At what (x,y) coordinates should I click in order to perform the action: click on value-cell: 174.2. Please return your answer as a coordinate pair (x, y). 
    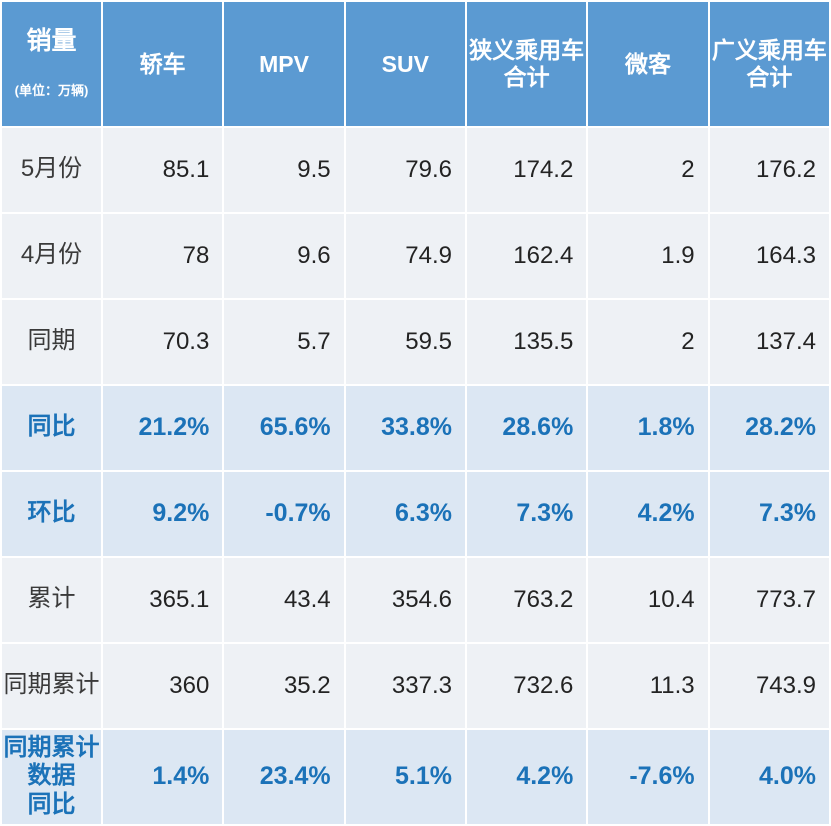
    Looking at the image, I should click on (526, 169).